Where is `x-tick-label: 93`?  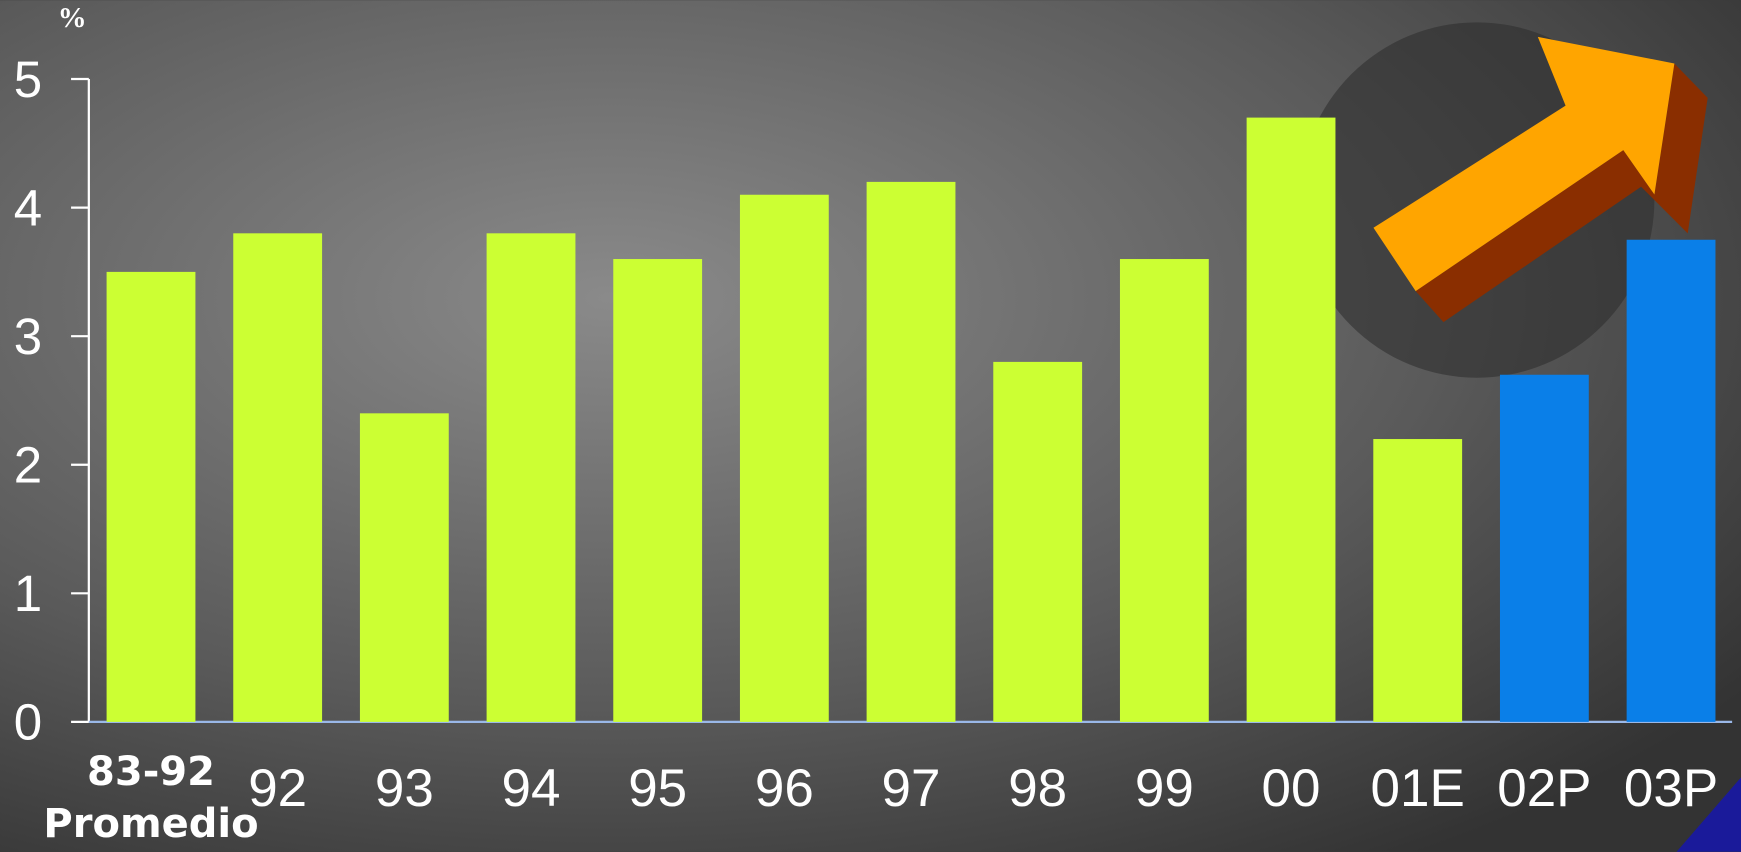 x-tick-label: 93 is located at coordinates (404, 789).